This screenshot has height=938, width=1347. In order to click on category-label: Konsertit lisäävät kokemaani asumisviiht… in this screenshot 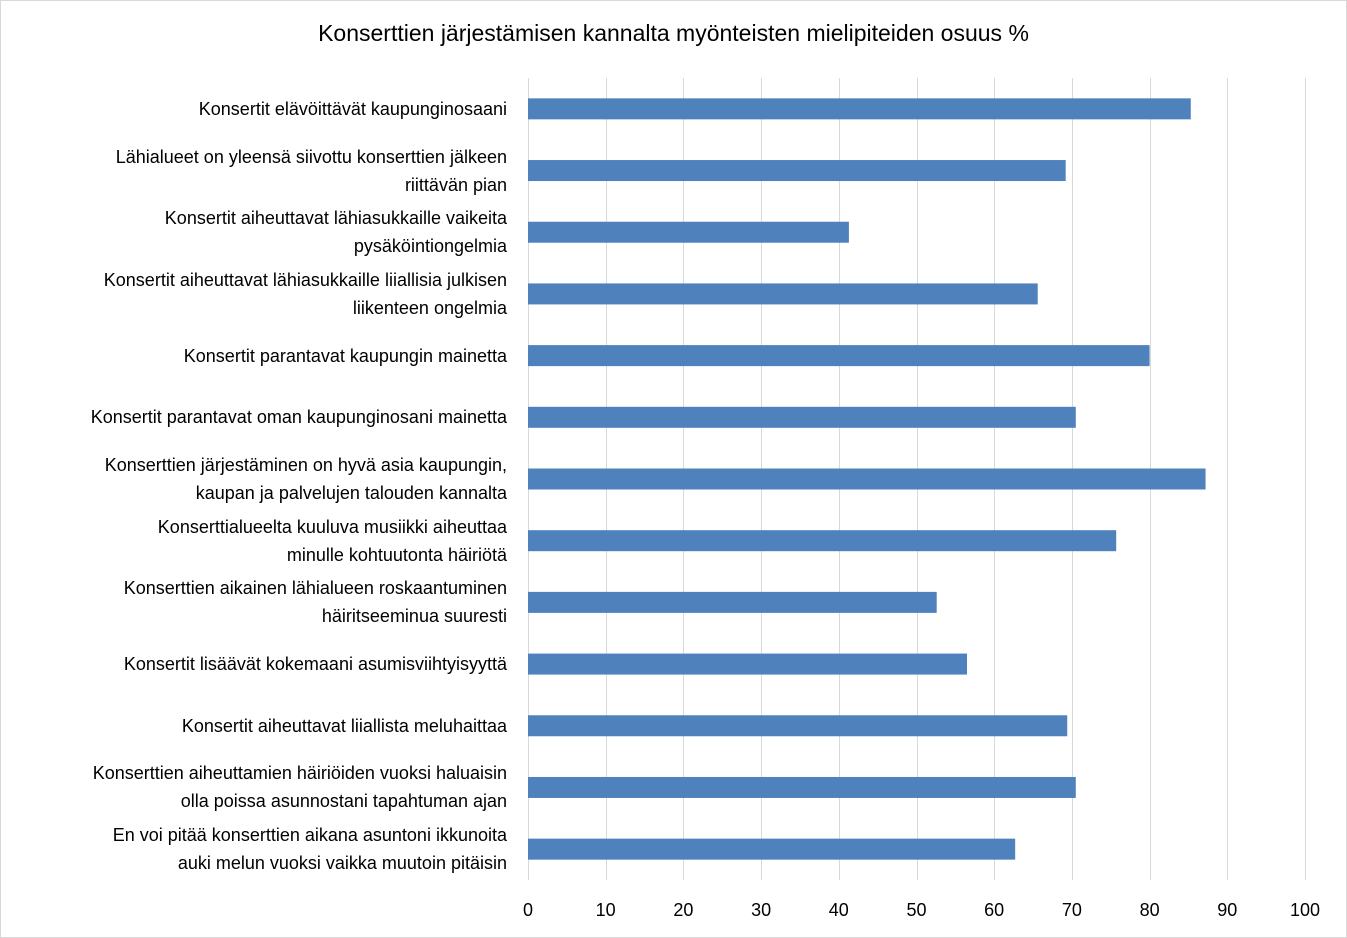, I will do `click(257, 664)`.